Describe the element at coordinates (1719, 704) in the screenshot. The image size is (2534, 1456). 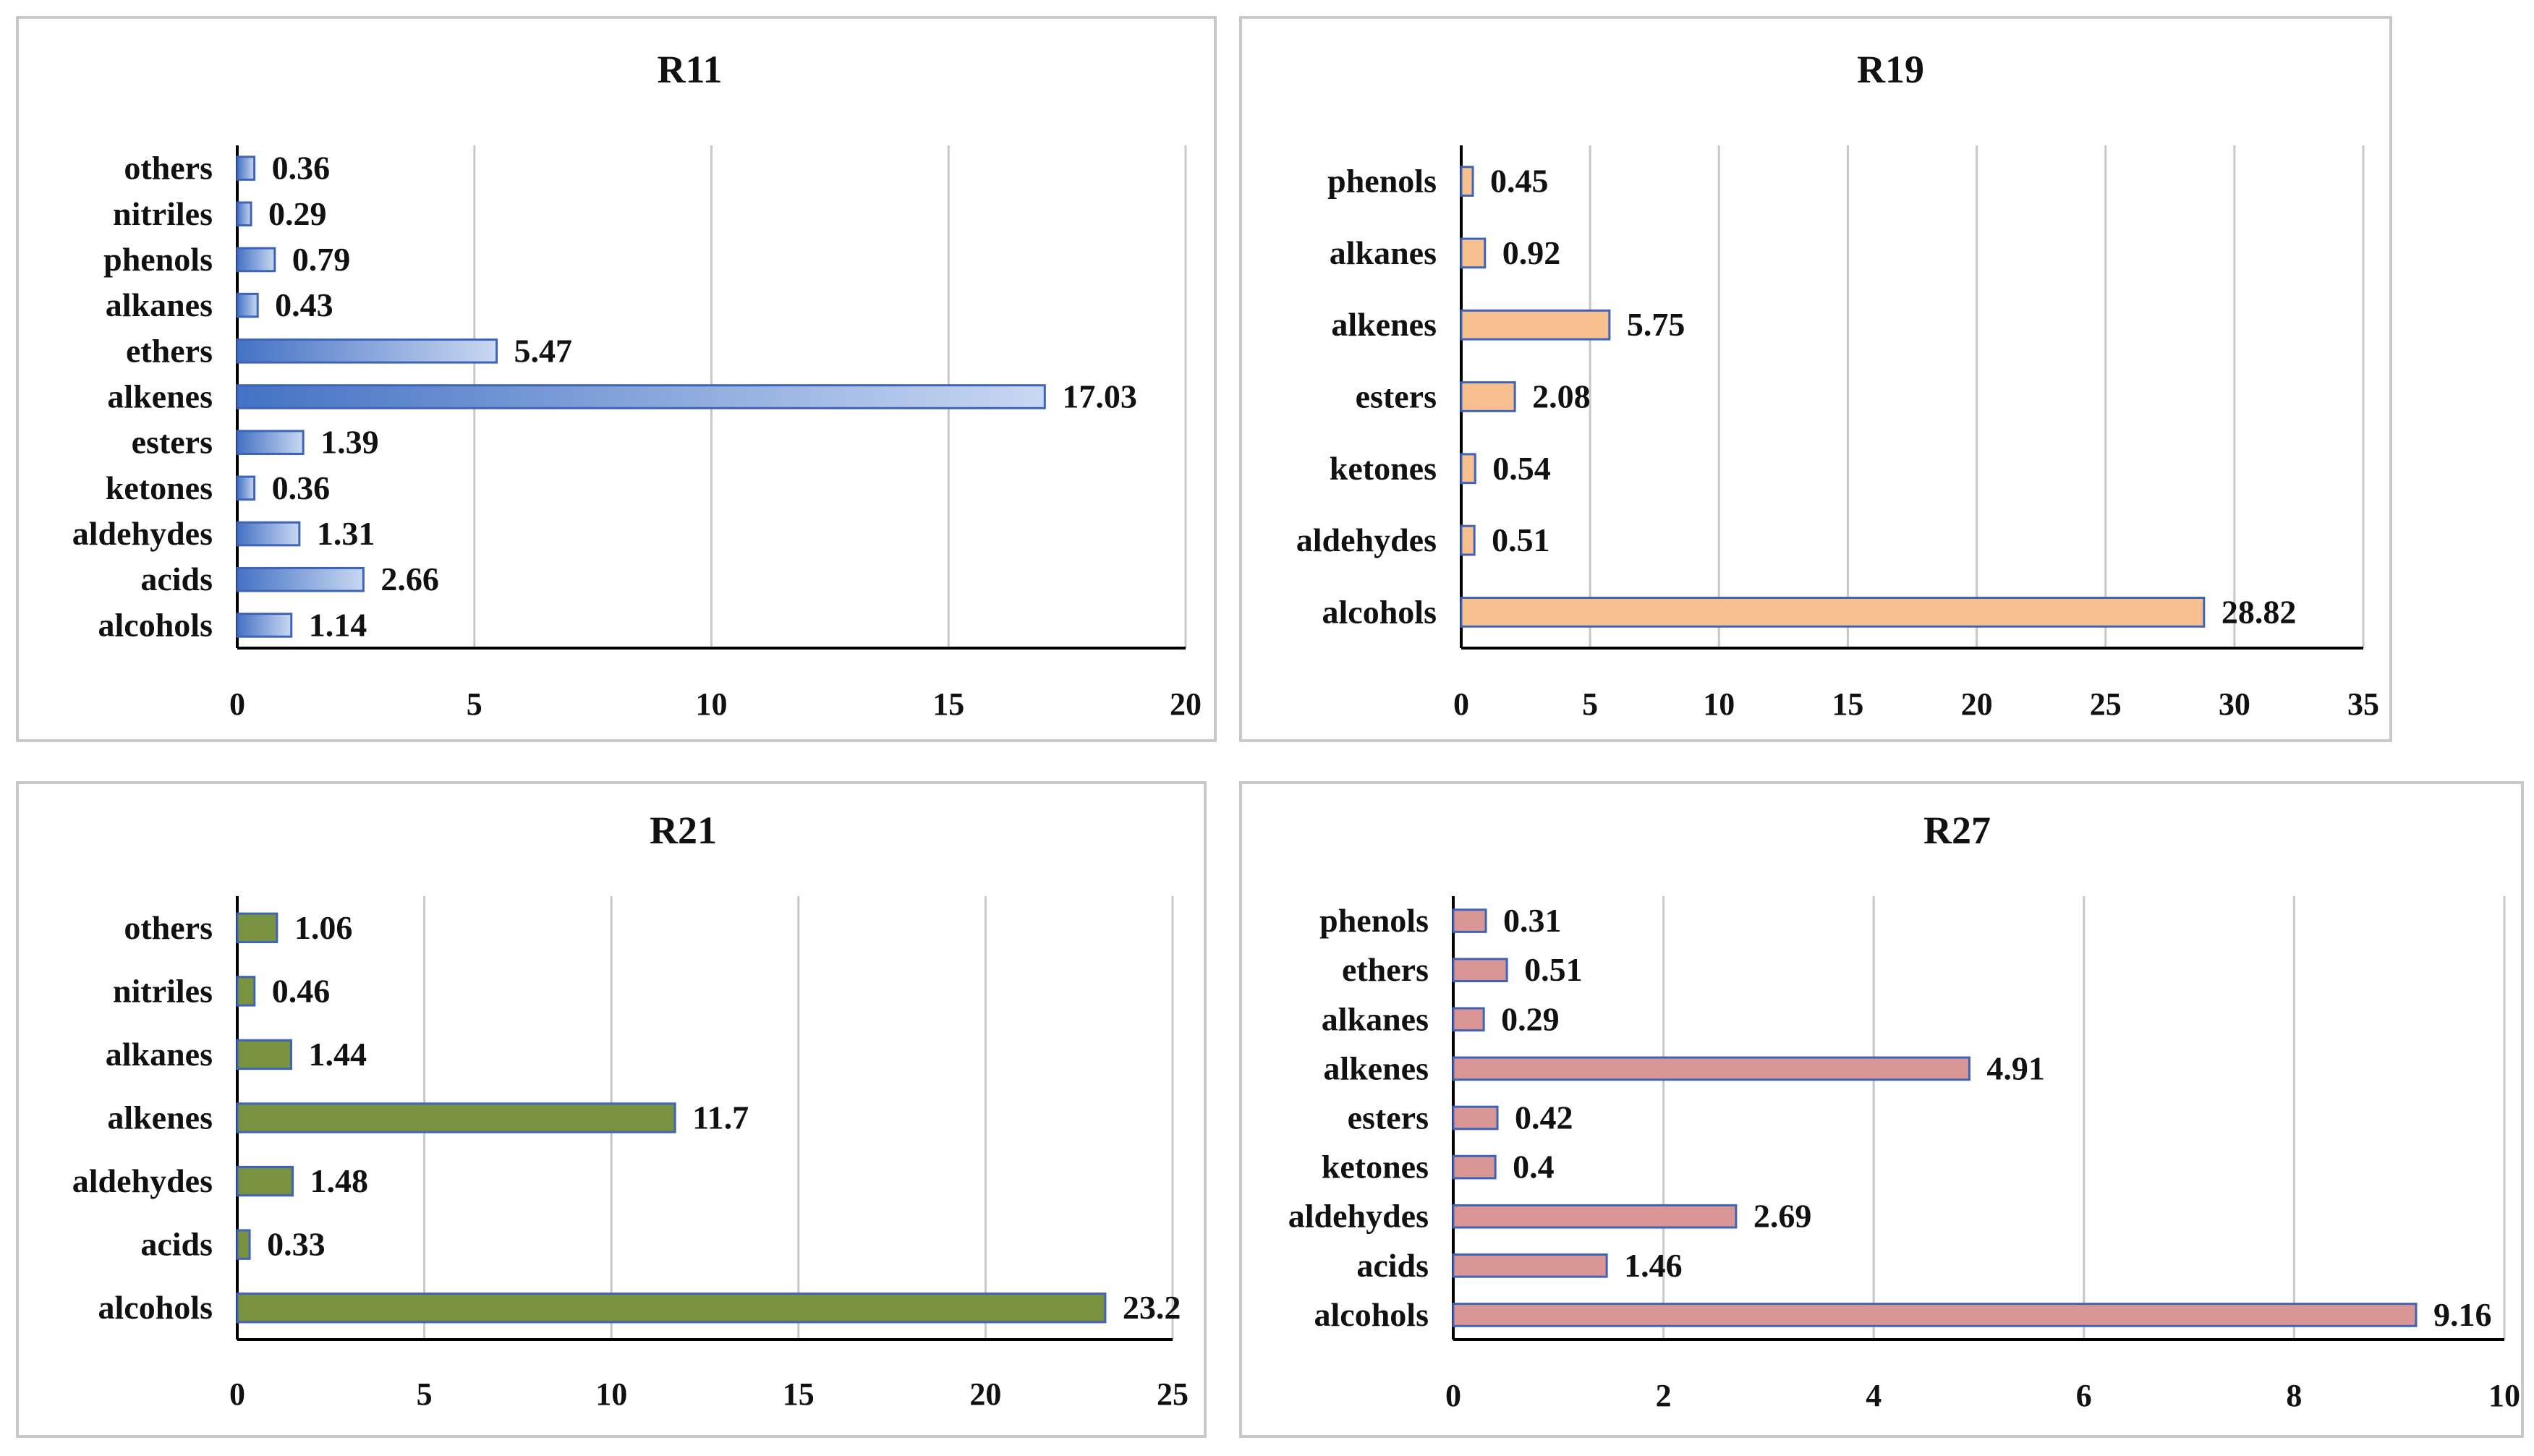
I see `x-tick-label: 10` at that location.